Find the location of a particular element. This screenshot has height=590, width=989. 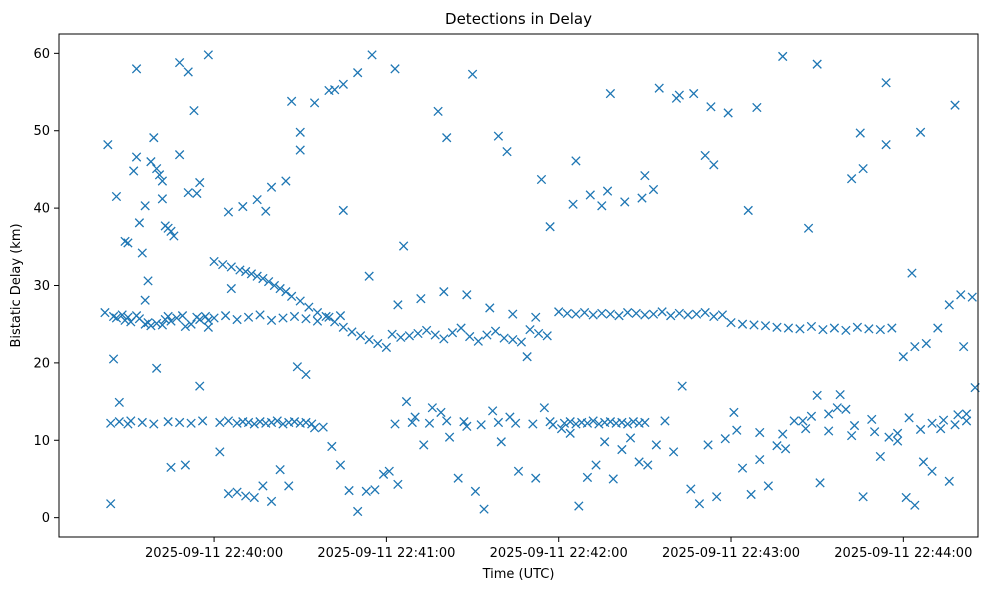

x-tick-label: 2025-09-11 22:44:00 is located at coordinates (903, 553).